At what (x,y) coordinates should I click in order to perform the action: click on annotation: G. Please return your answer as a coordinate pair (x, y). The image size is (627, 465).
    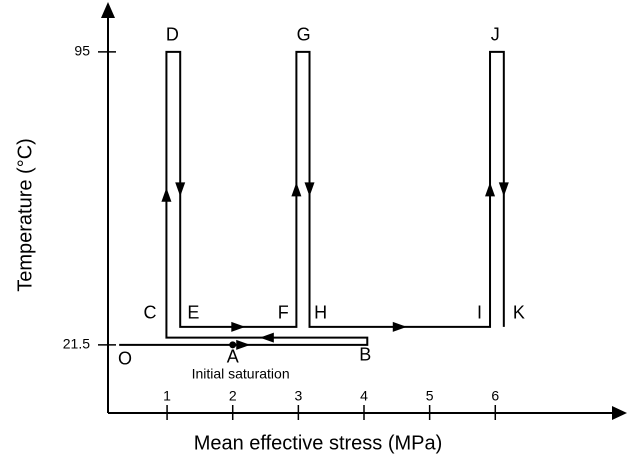
    Looking at the image, I should click on (304, 35).